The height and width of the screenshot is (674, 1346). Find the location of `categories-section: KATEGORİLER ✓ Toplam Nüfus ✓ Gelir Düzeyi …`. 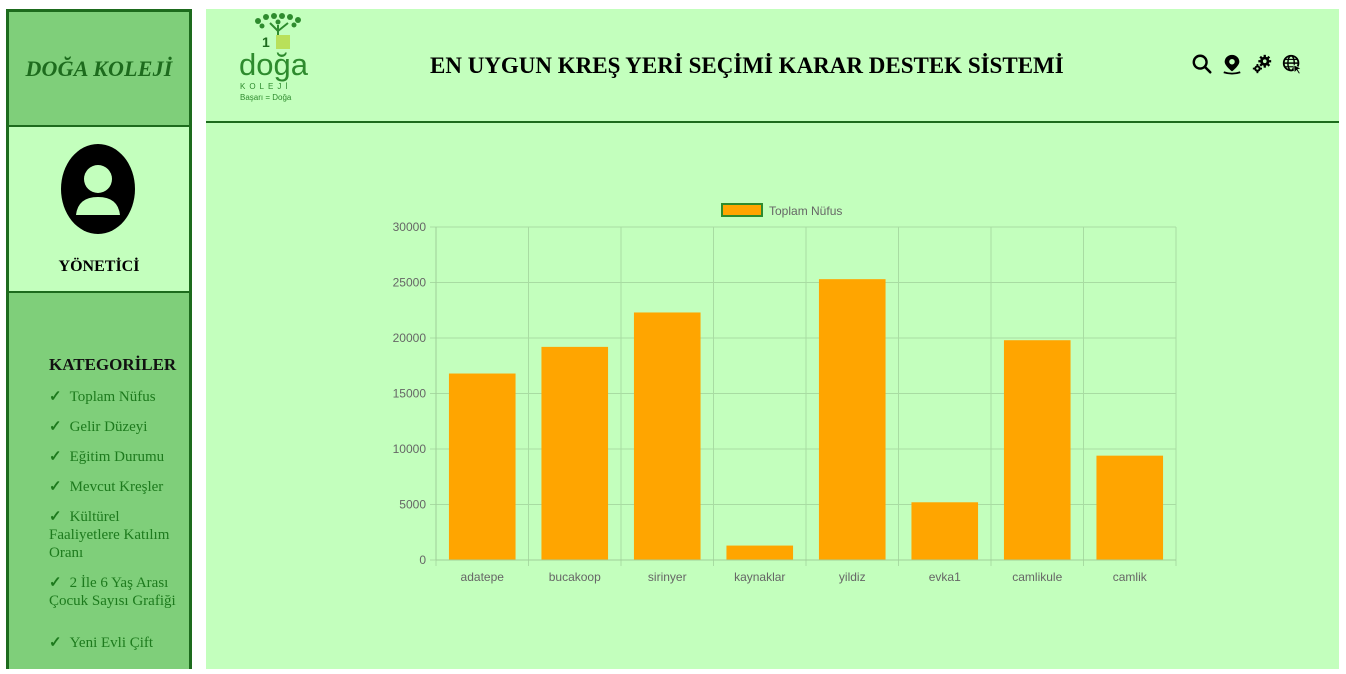

categories-section: KATEGORİLER ✓ Toplam Nüfus ✓ Gelir Düzeyi … is located at coordinates (99, 472).